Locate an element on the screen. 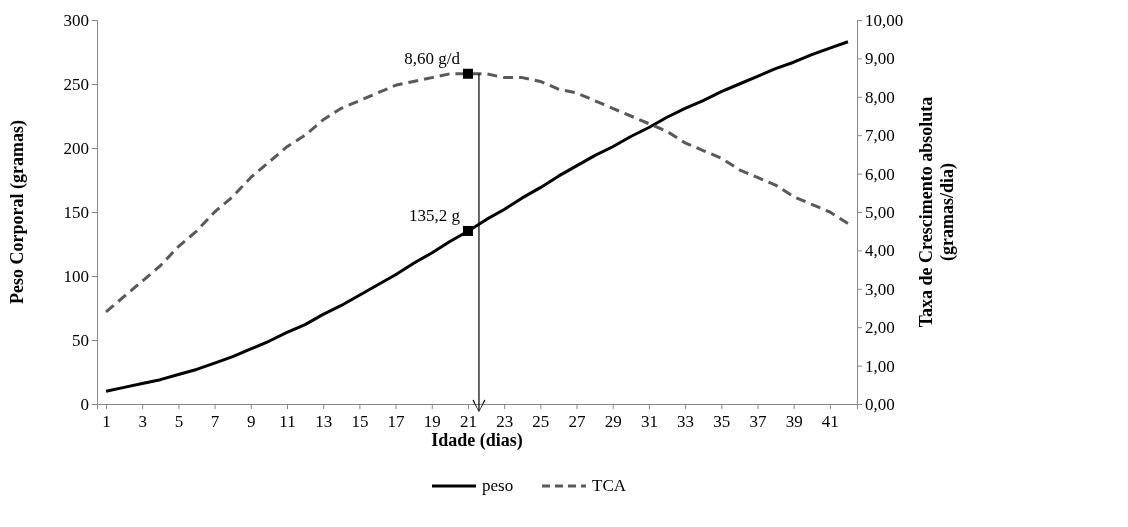 The image size is (1128, 527). y2-tick-label: 7,00 is located at coordinates (880, 136).